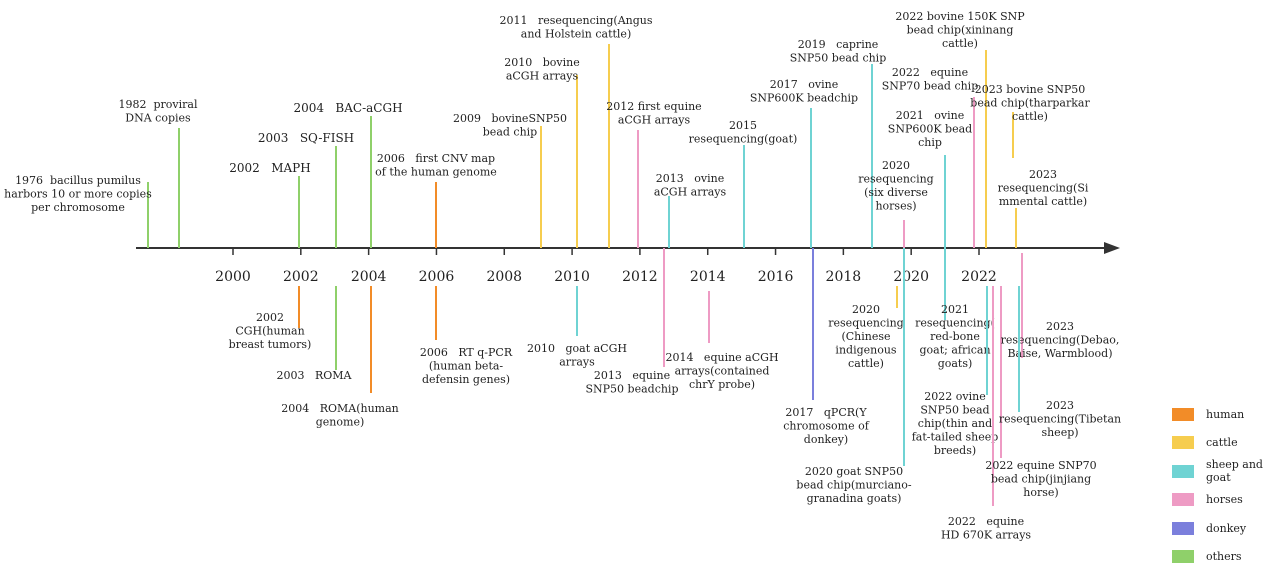 This screenshot has width=1286, height=572. Describe the element at coordinates (930, 129) in the screenshot. I see `event-label: SNP600K bead` at that location.